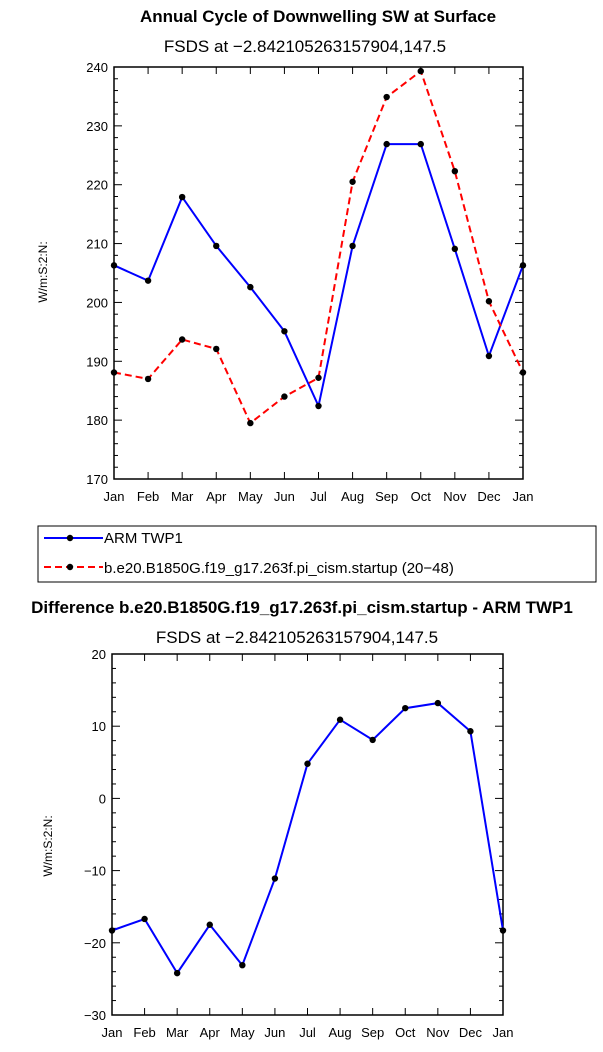 Image resolution: width=603 pixels, height=1052 pixels. What do you see at coordinates (216, 496) in the screenshot?
I see `chart1-xtick-label: Apr` at bounding box center [216, 496].